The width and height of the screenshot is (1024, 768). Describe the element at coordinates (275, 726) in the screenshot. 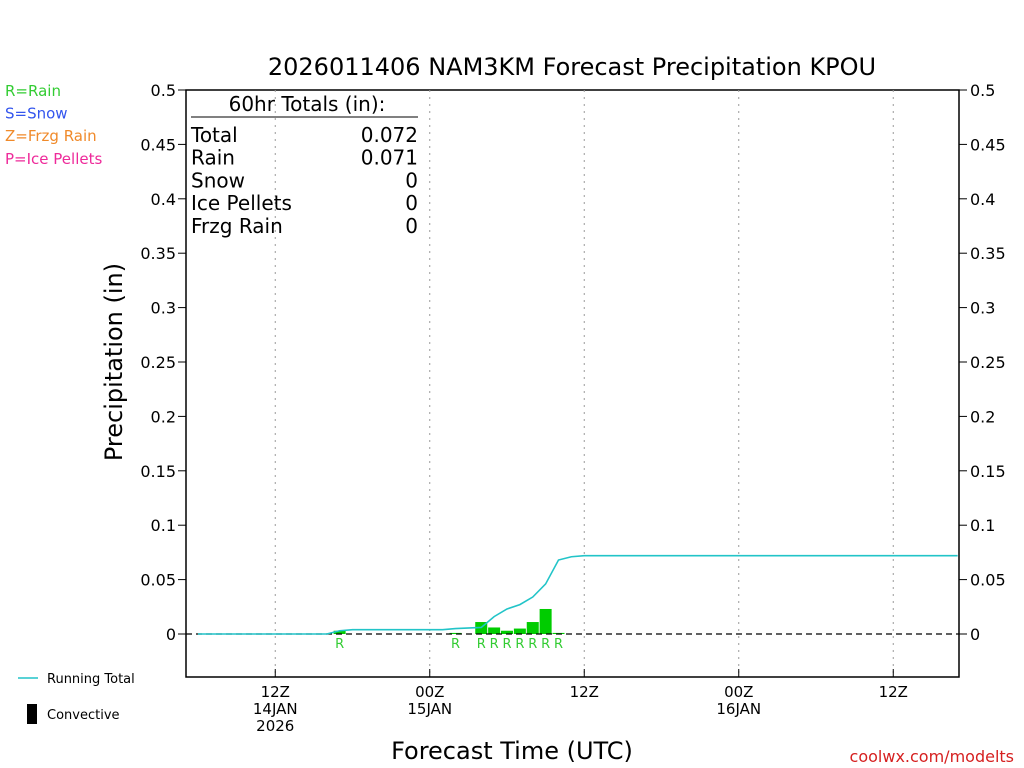

I see `x-tick-label-0-2: 2026` at that location.